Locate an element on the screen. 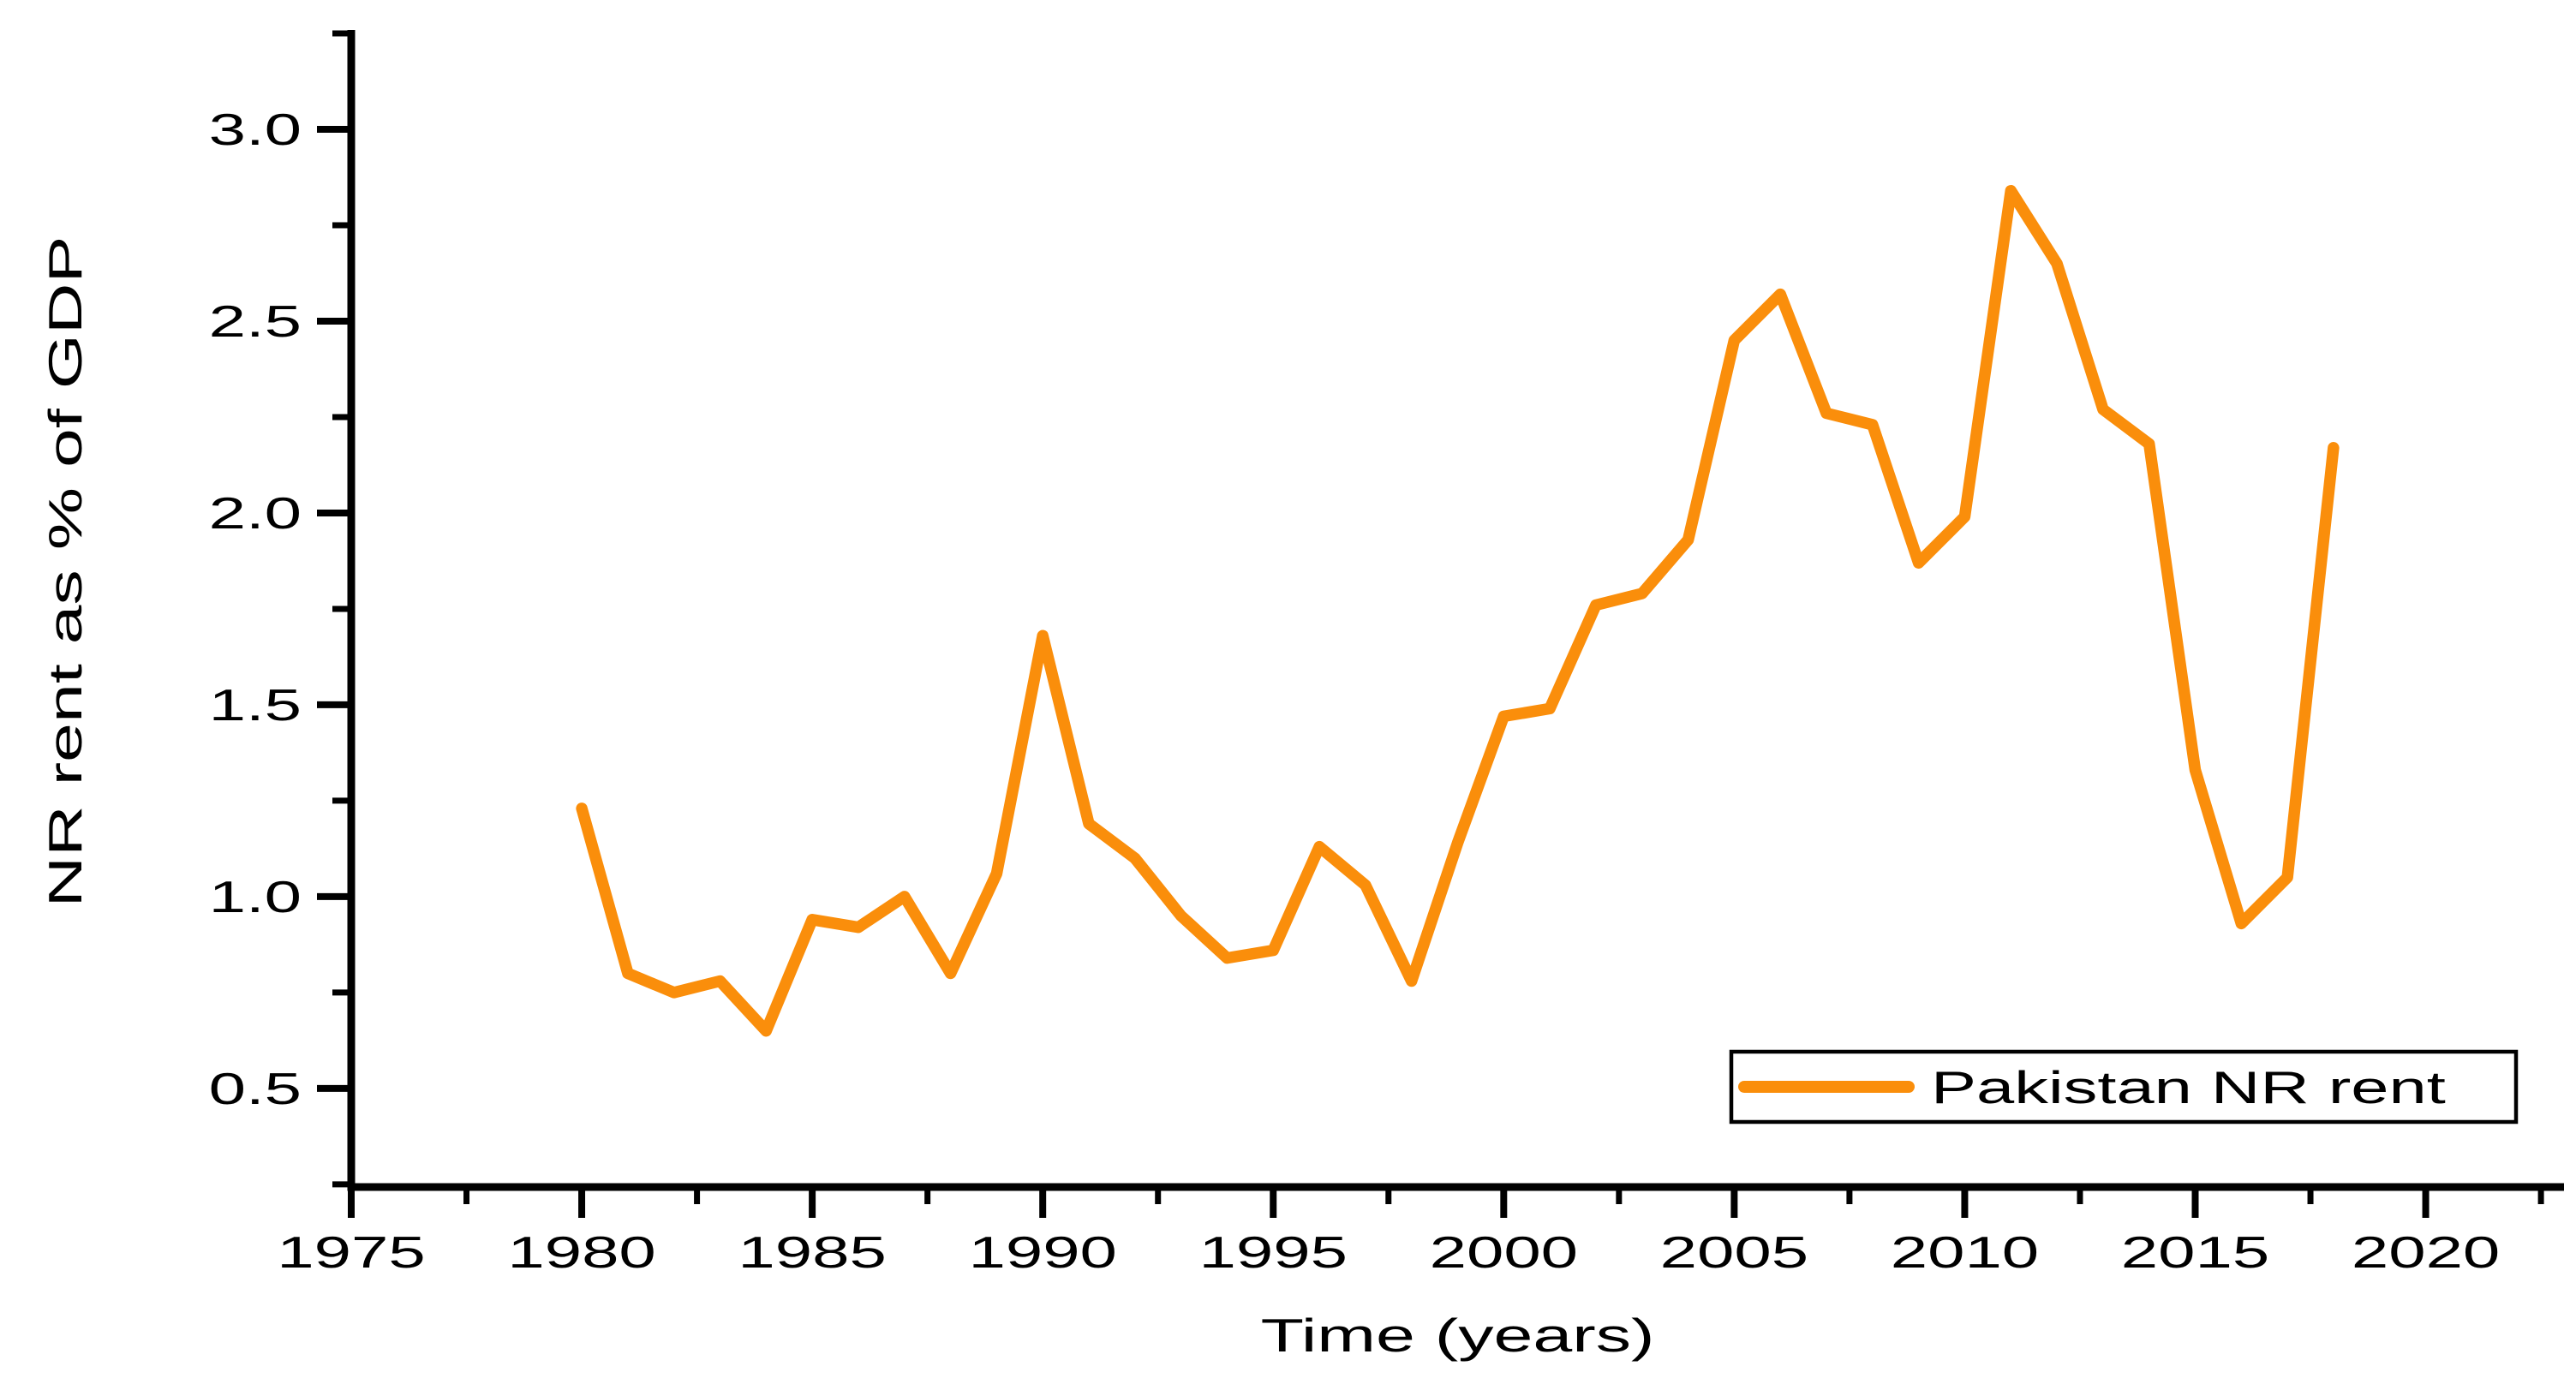  x-tick-label: 1980 is located at coordinates (581, 1253).